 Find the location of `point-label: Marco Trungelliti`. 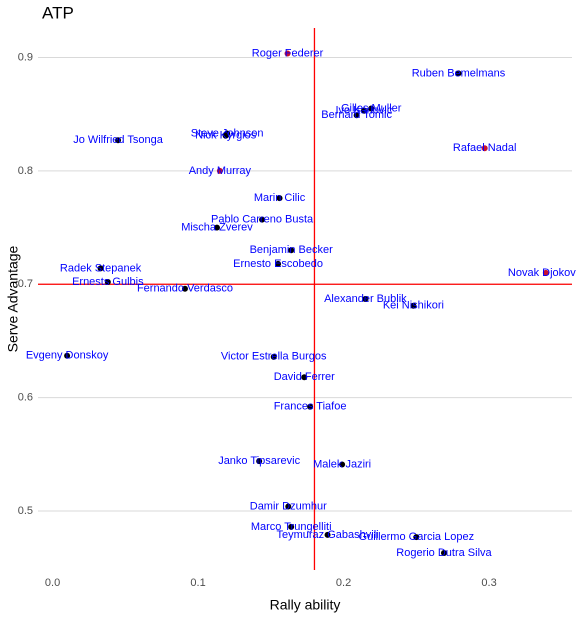

point-label: Marco Trungelliti is located at coordinates (291, 527).